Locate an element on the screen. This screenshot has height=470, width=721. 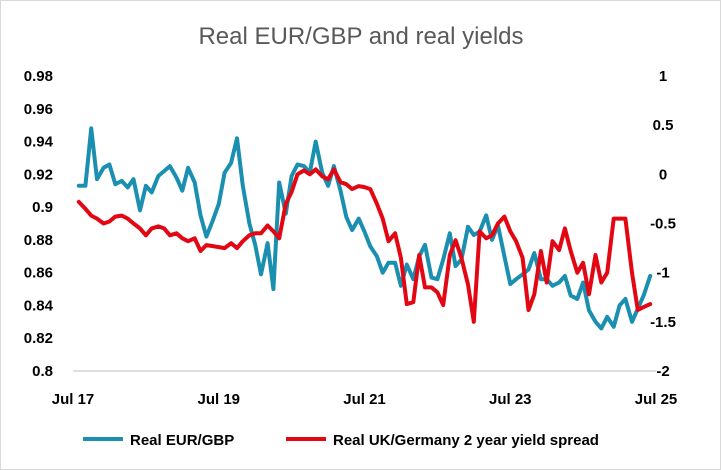
right-tick-label: 1 is located at coordinates (663, 76).